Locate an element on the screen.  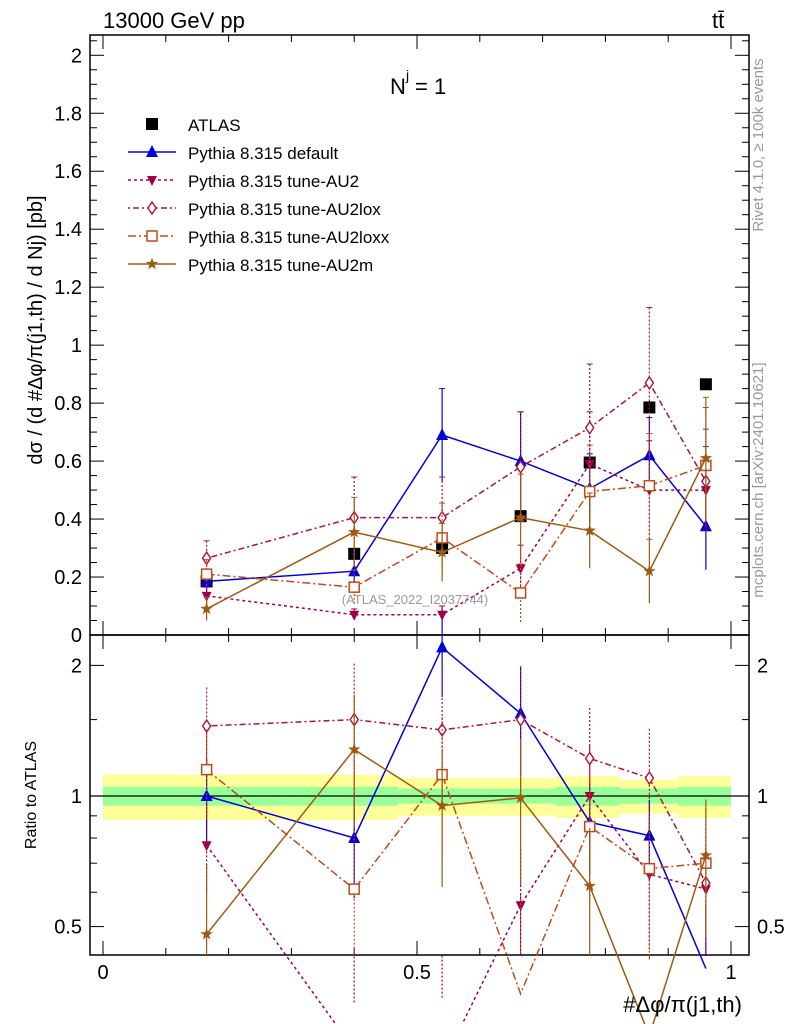
analysis-watermark: (ATLAS_2022_I2037744) is located at coordinates (415, 599).